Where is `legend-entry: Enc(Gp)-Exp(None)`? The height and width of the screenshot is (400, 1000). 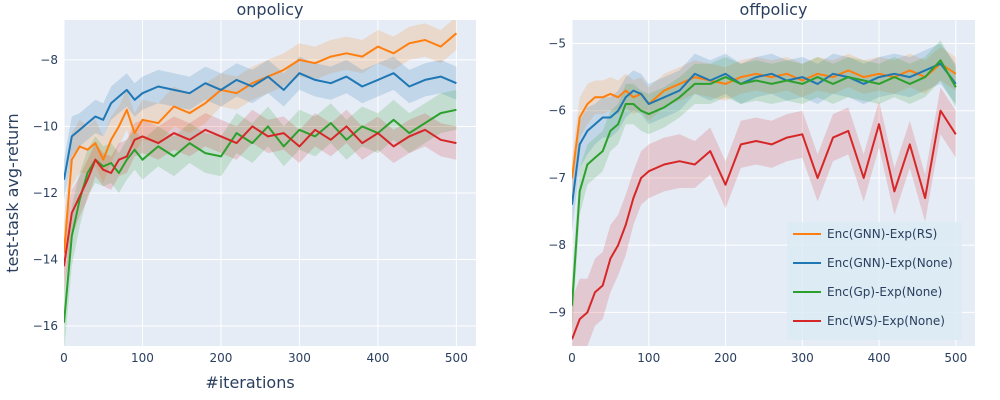
legend-entry: Enc(Gp)-Exp(None) is located at coordinates (884, 292).